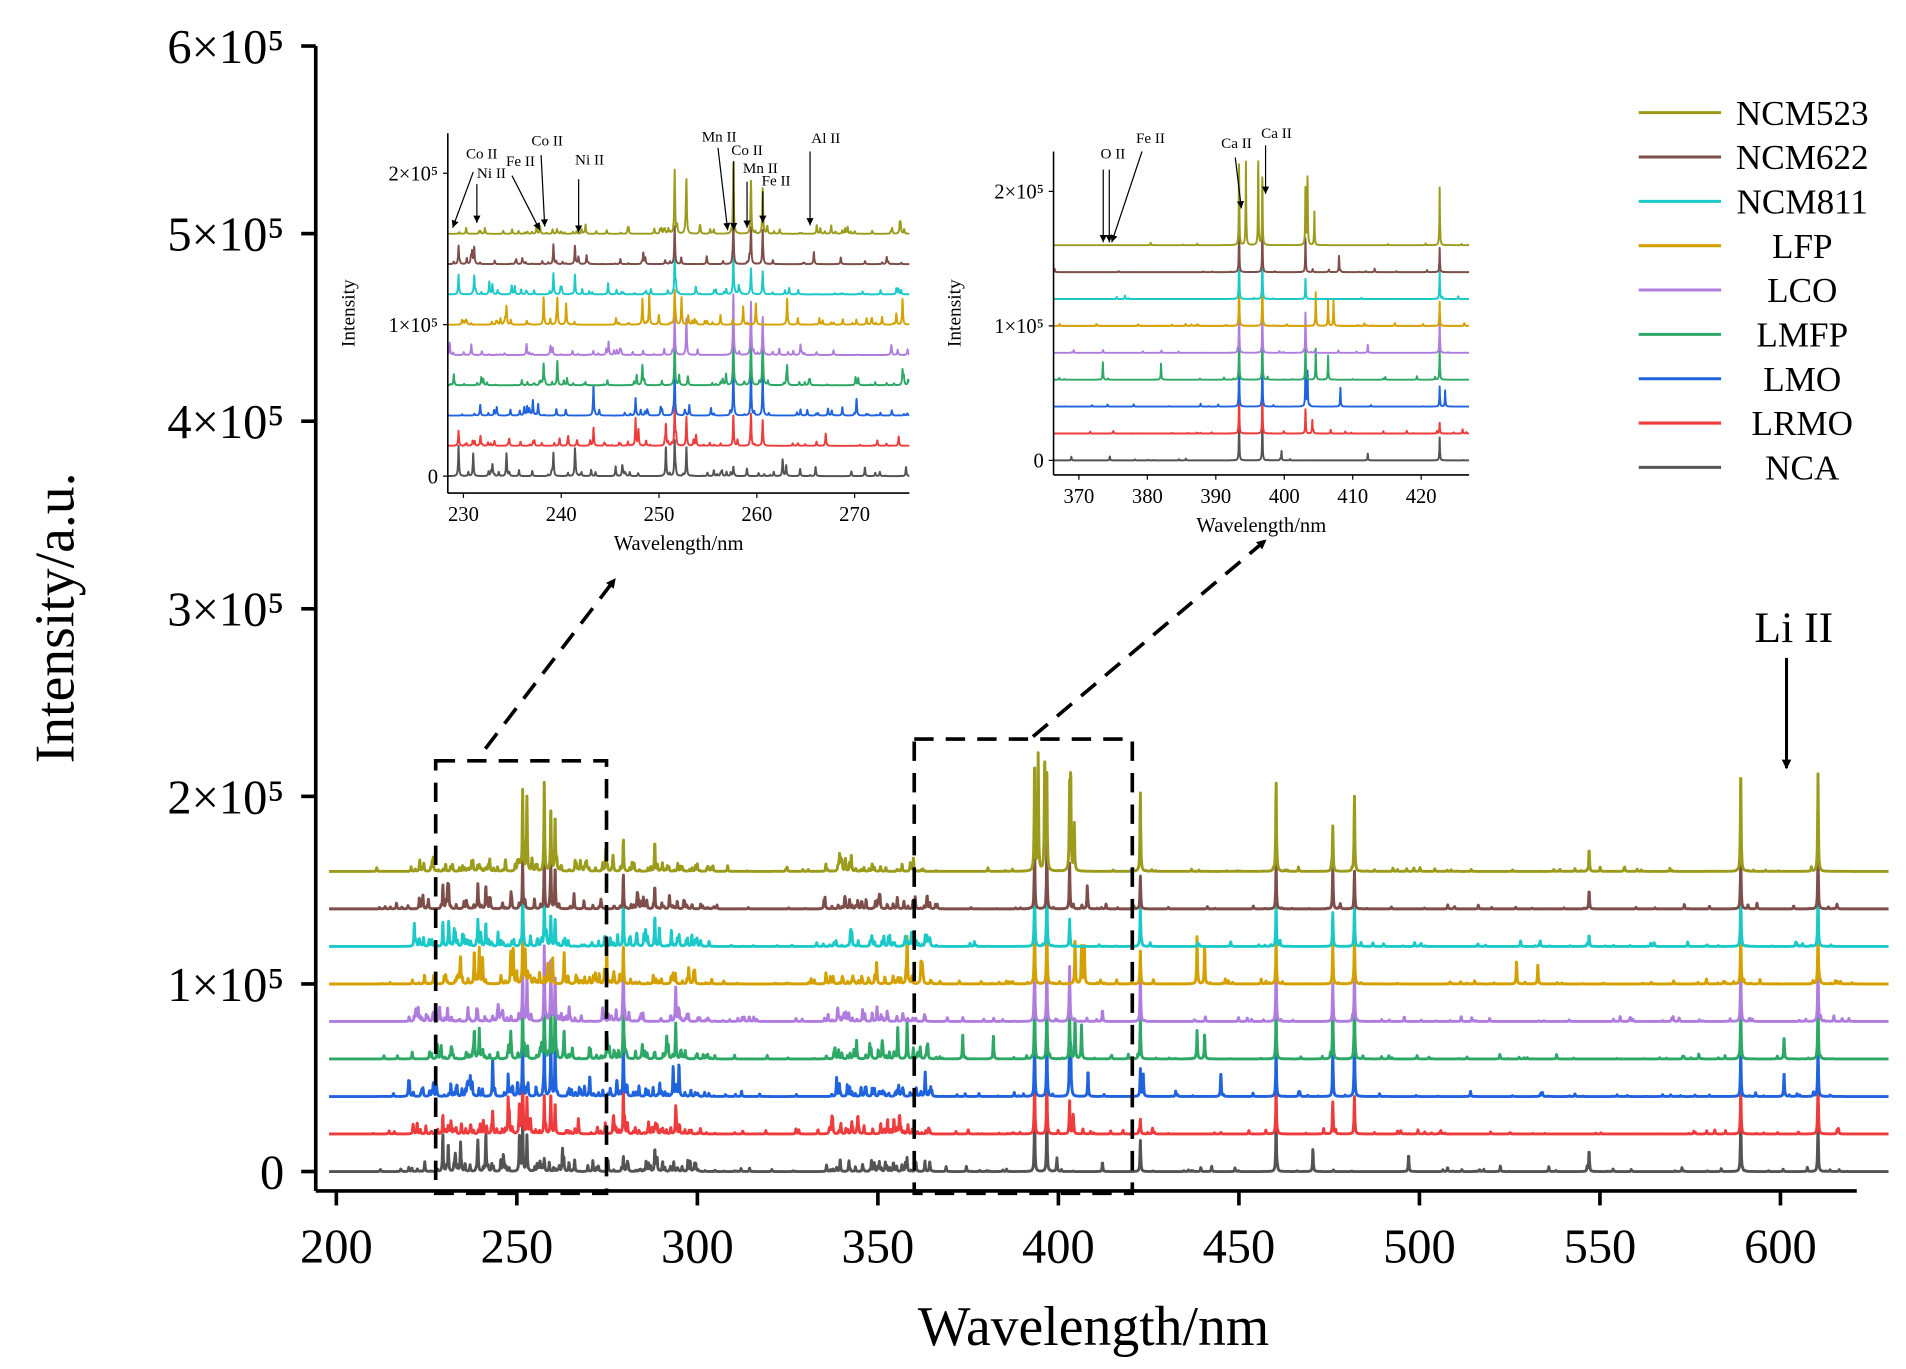 The image size is (1906, 1369). I want to click on inset-x-tick-label: 400, so click(1284, 497).